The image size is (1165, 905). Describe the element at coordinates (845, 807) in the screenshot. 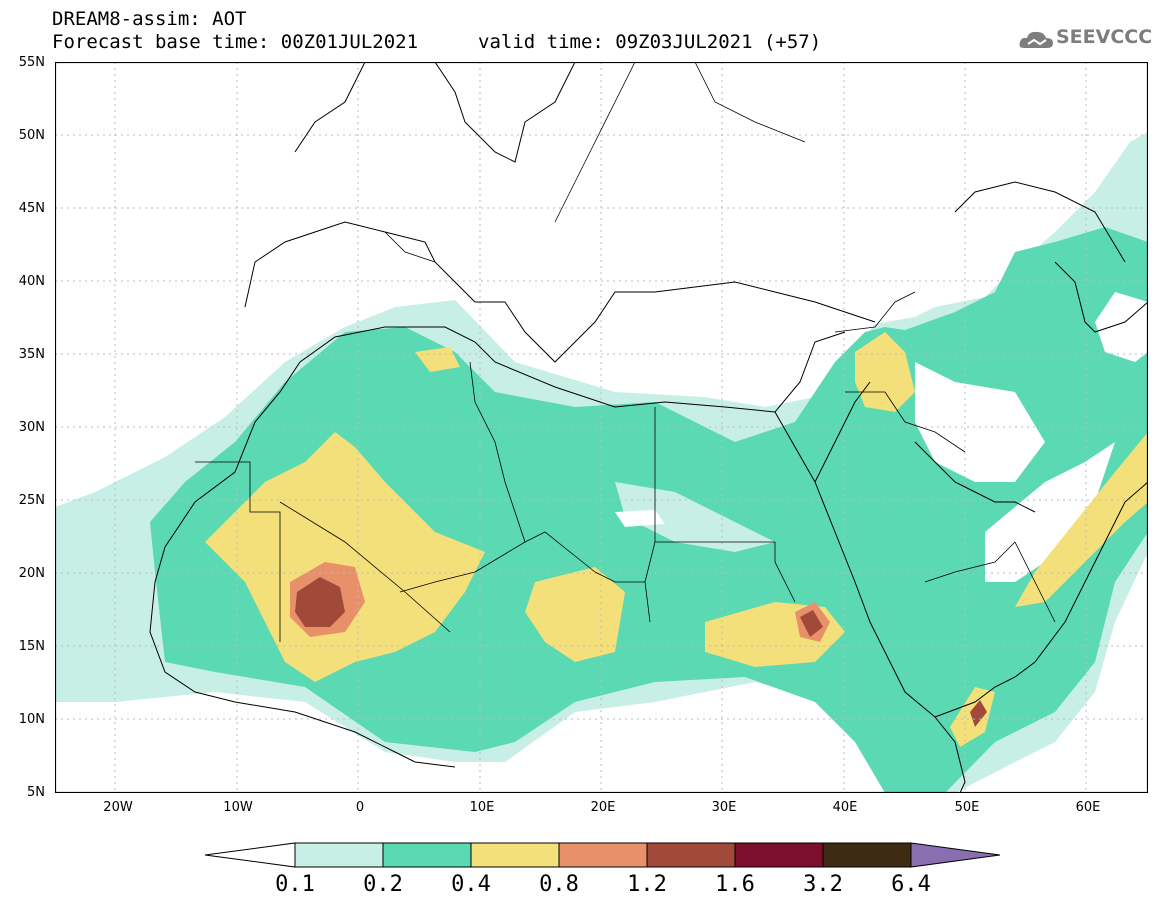

I see `lon-label: 40E` at that location.